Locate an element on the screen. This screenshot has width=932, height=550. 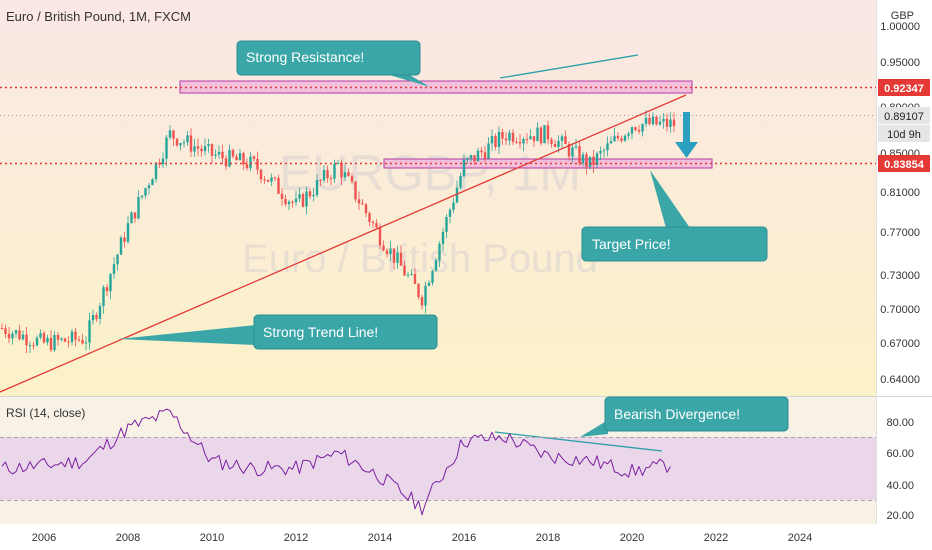
target-price-callout: Target Price! is located at coordinates (674, 216).